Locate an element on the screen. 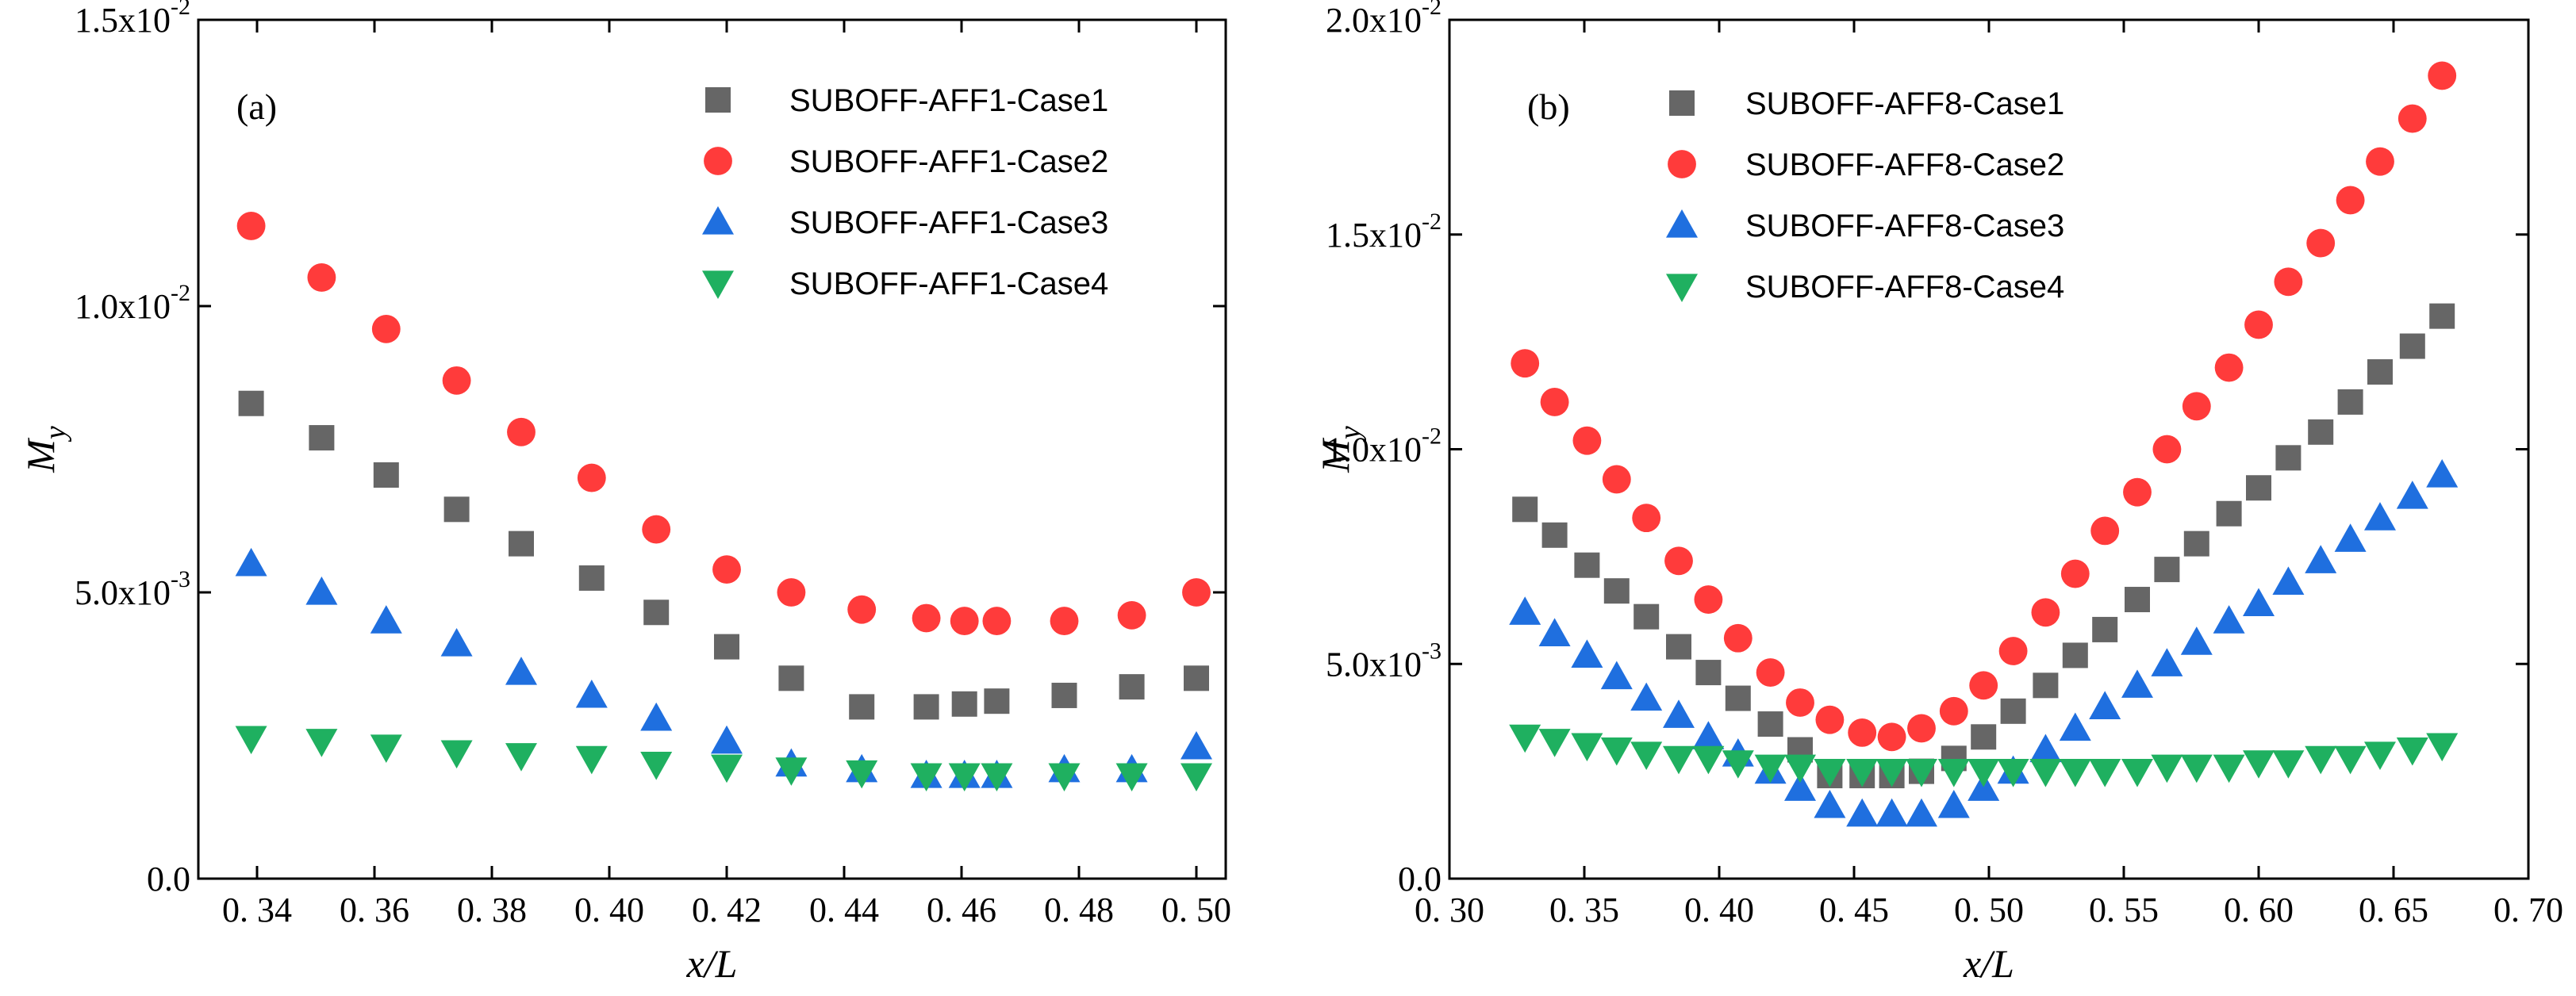  x-tick-label: 0. 55 is located at coordinates (2124, 910).